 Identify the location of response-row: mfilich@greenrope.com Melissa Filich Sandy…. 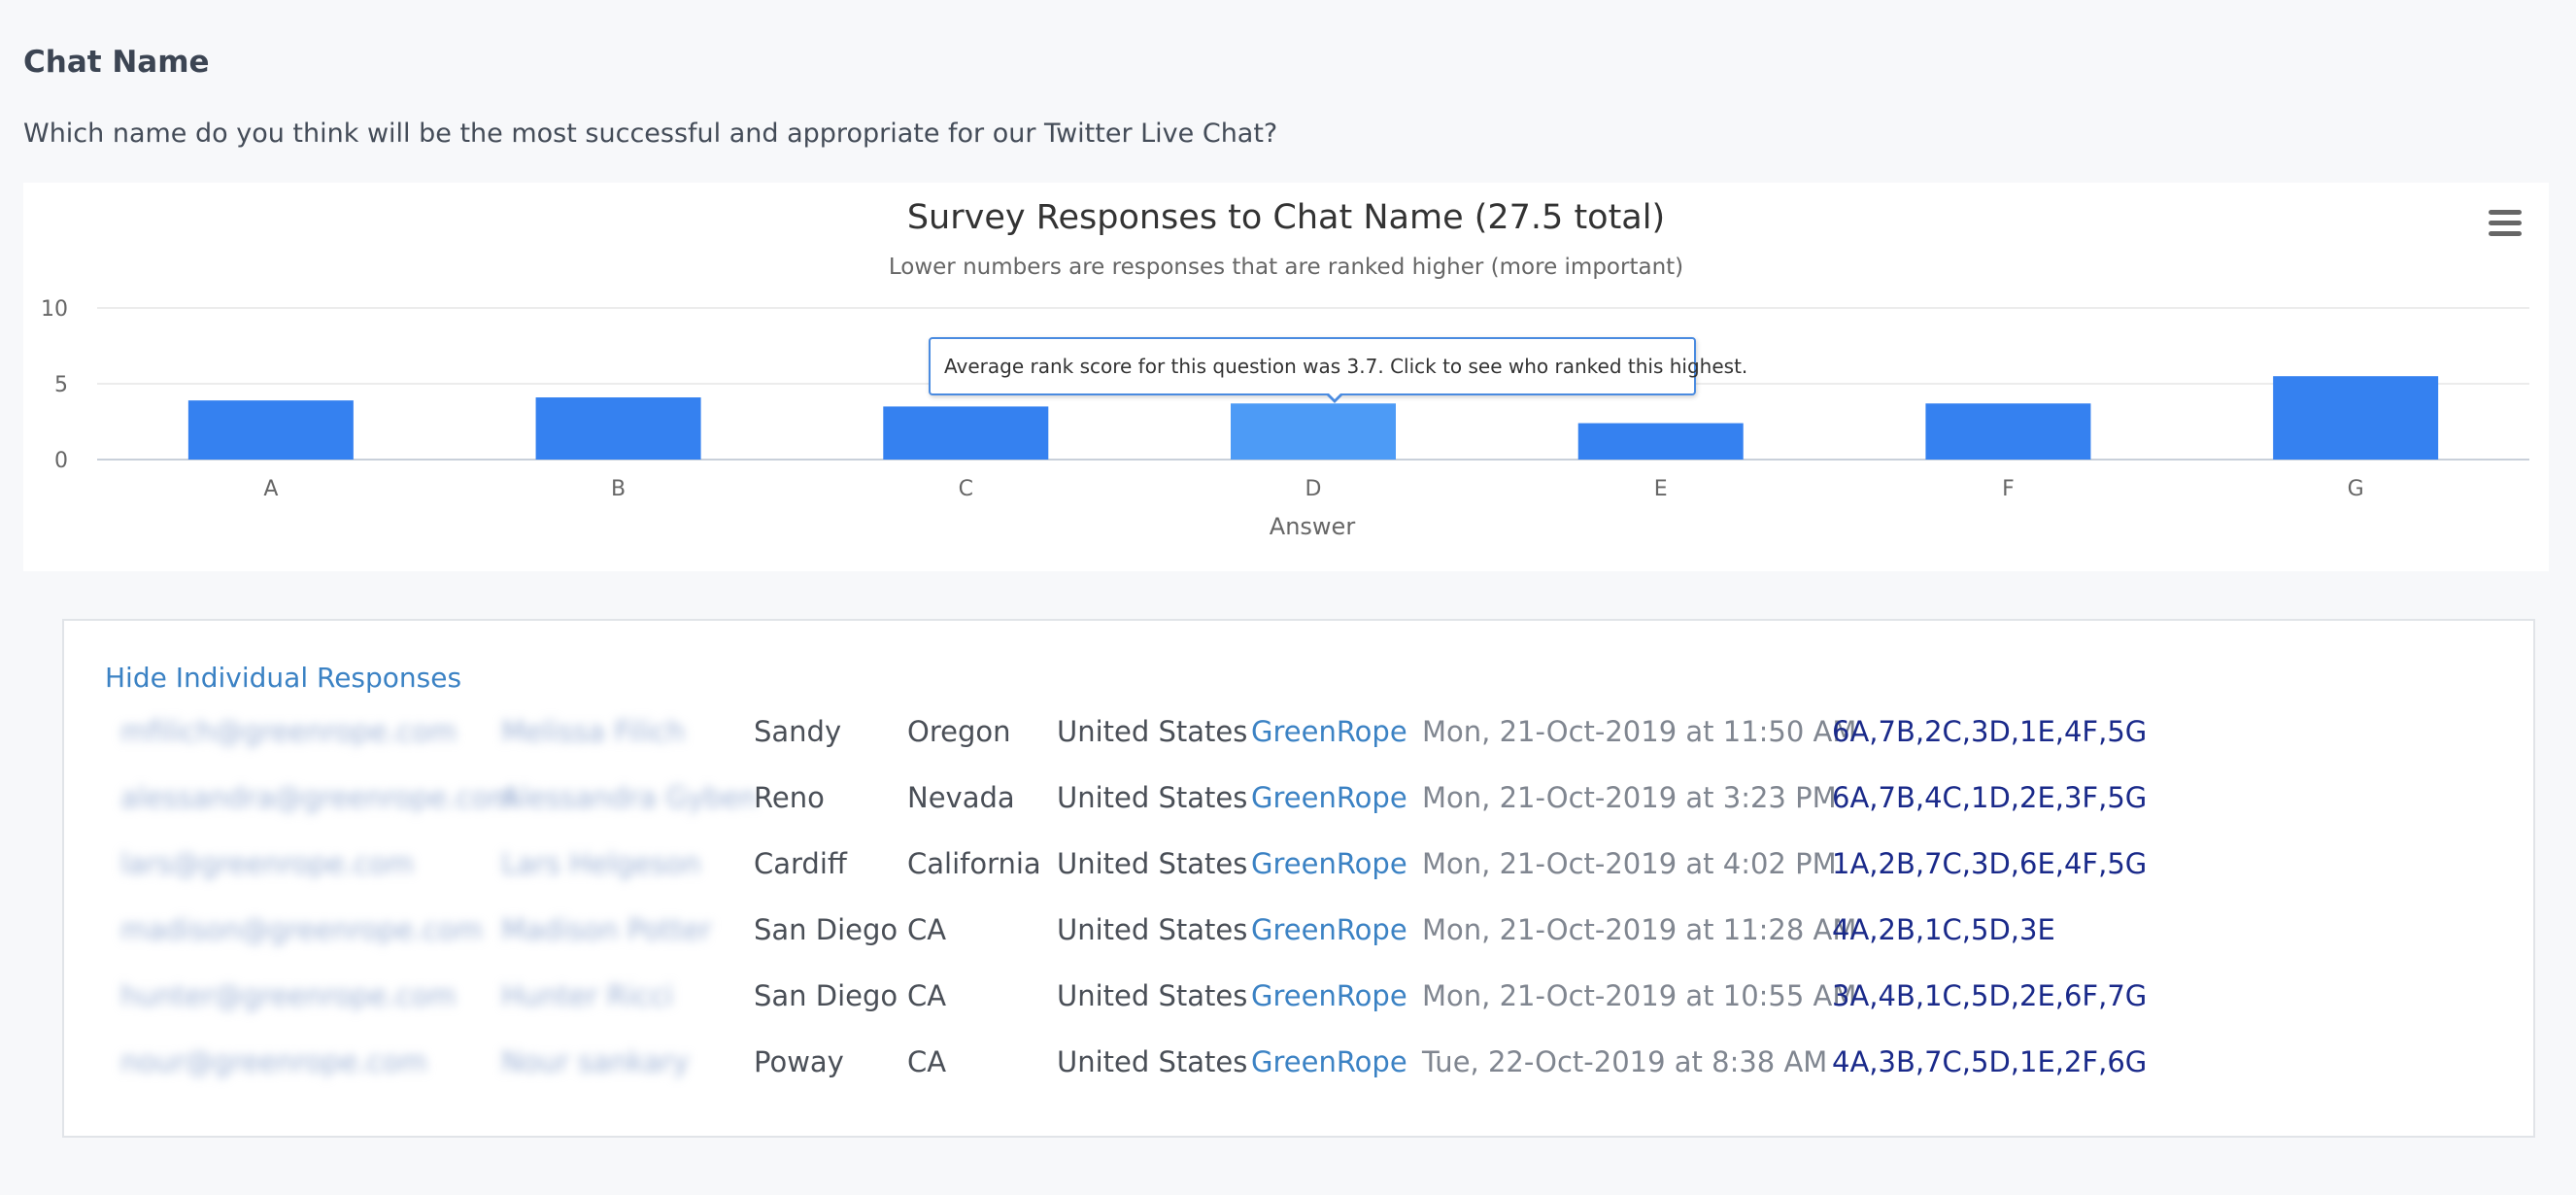
(1297, 731).